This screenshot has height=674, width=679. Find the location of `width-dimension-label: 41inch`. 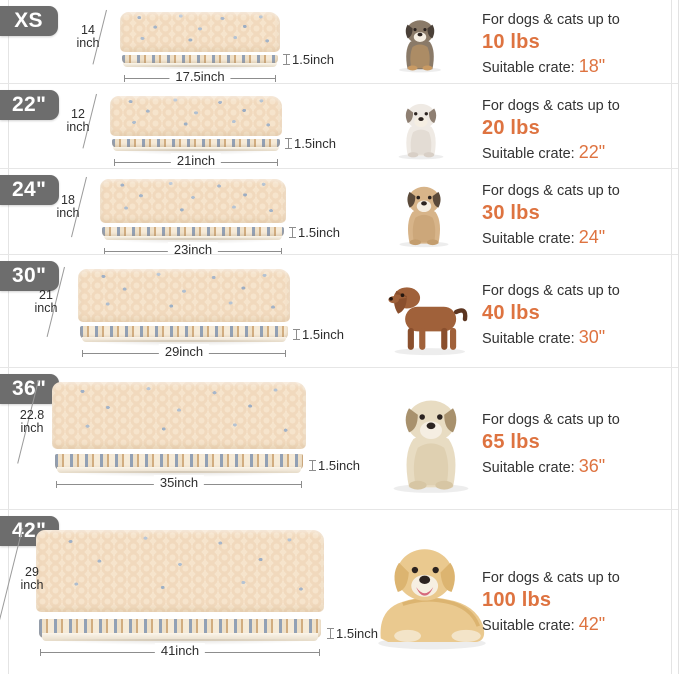

width-dimension-label: 41inch is located at coordinates (180, 650).